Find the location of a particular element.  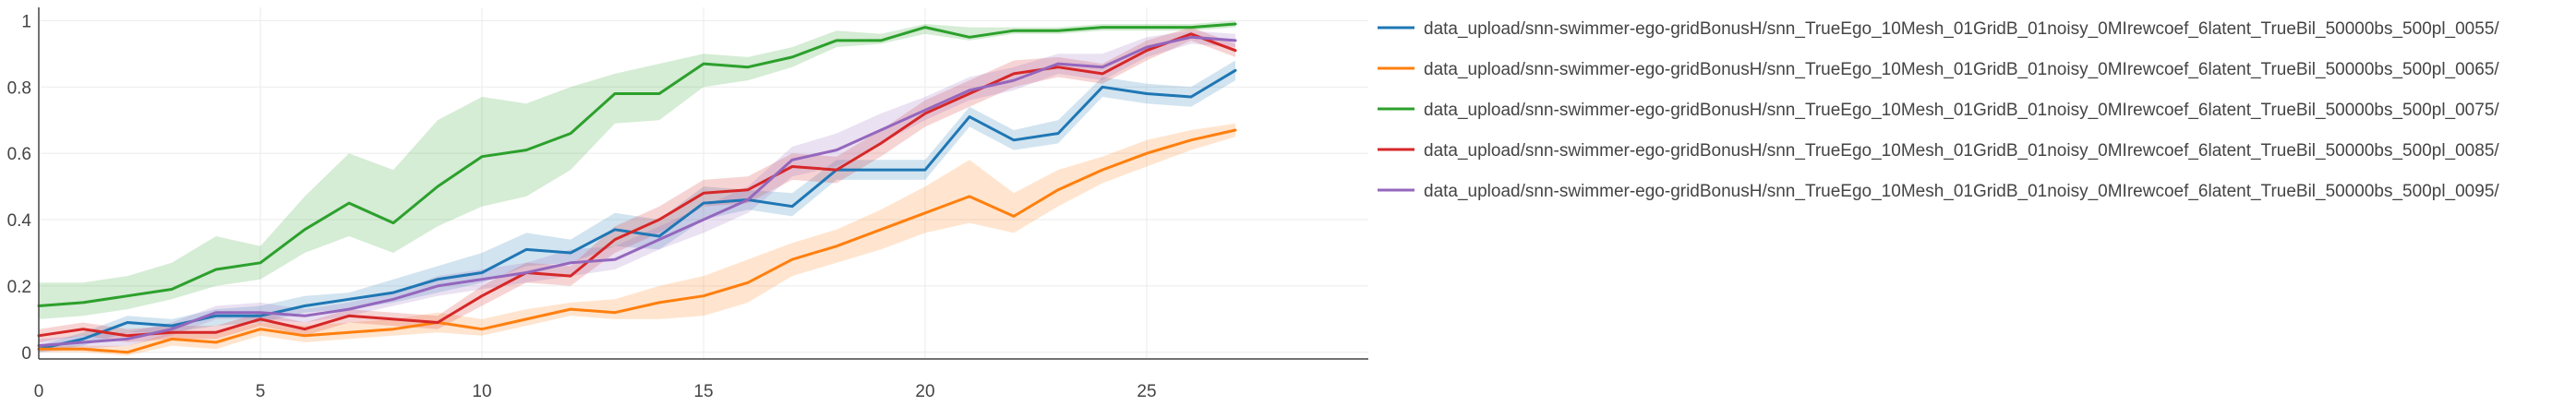

x-tick-label: 20 is located at coordinates (924, 391).